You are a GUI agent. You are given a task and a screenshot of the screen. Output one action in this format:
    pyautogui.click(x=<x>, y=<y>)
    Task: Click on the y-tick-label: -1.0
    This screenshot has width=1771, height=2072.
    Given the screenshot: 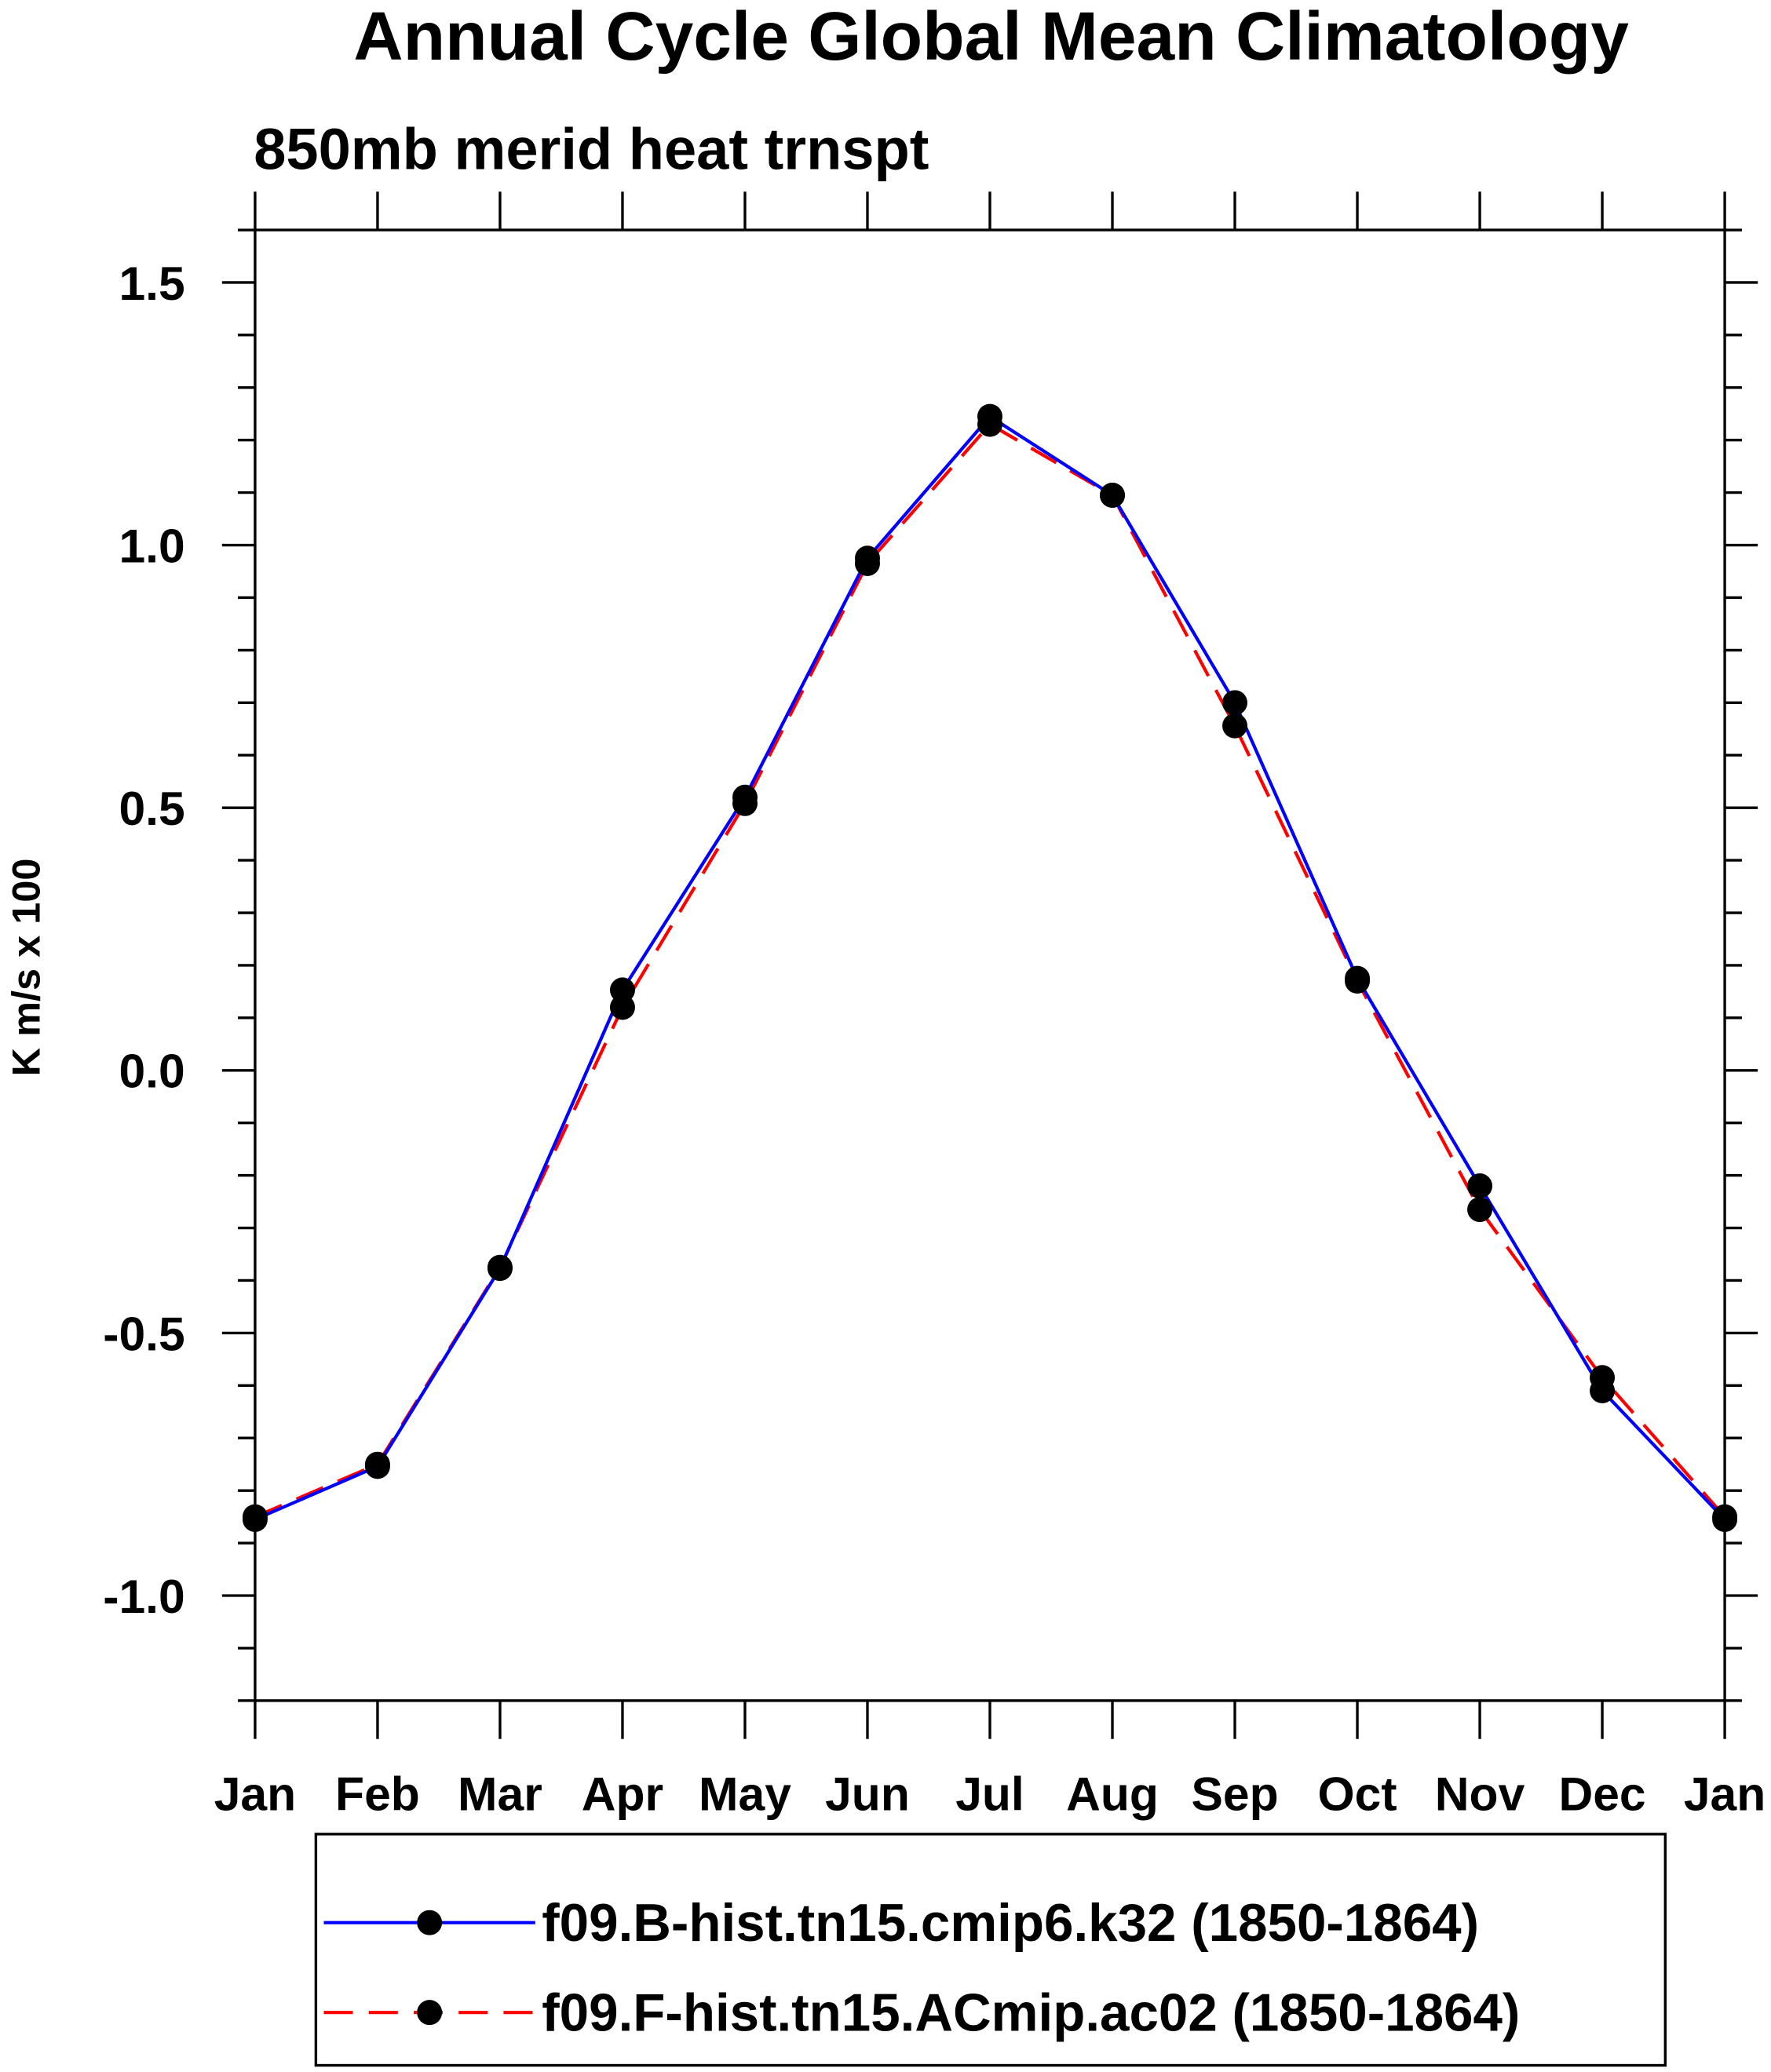 What is the action you would take?
    pyautogui.click(x=143, y=1596)
    